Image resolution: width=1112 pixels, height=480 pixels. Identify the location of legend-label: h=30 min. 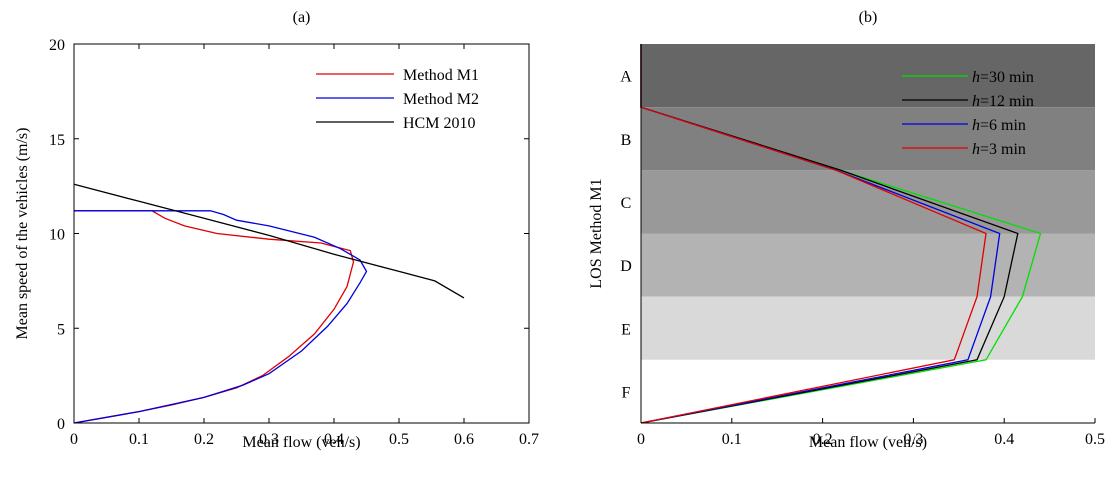
(1003, 77).